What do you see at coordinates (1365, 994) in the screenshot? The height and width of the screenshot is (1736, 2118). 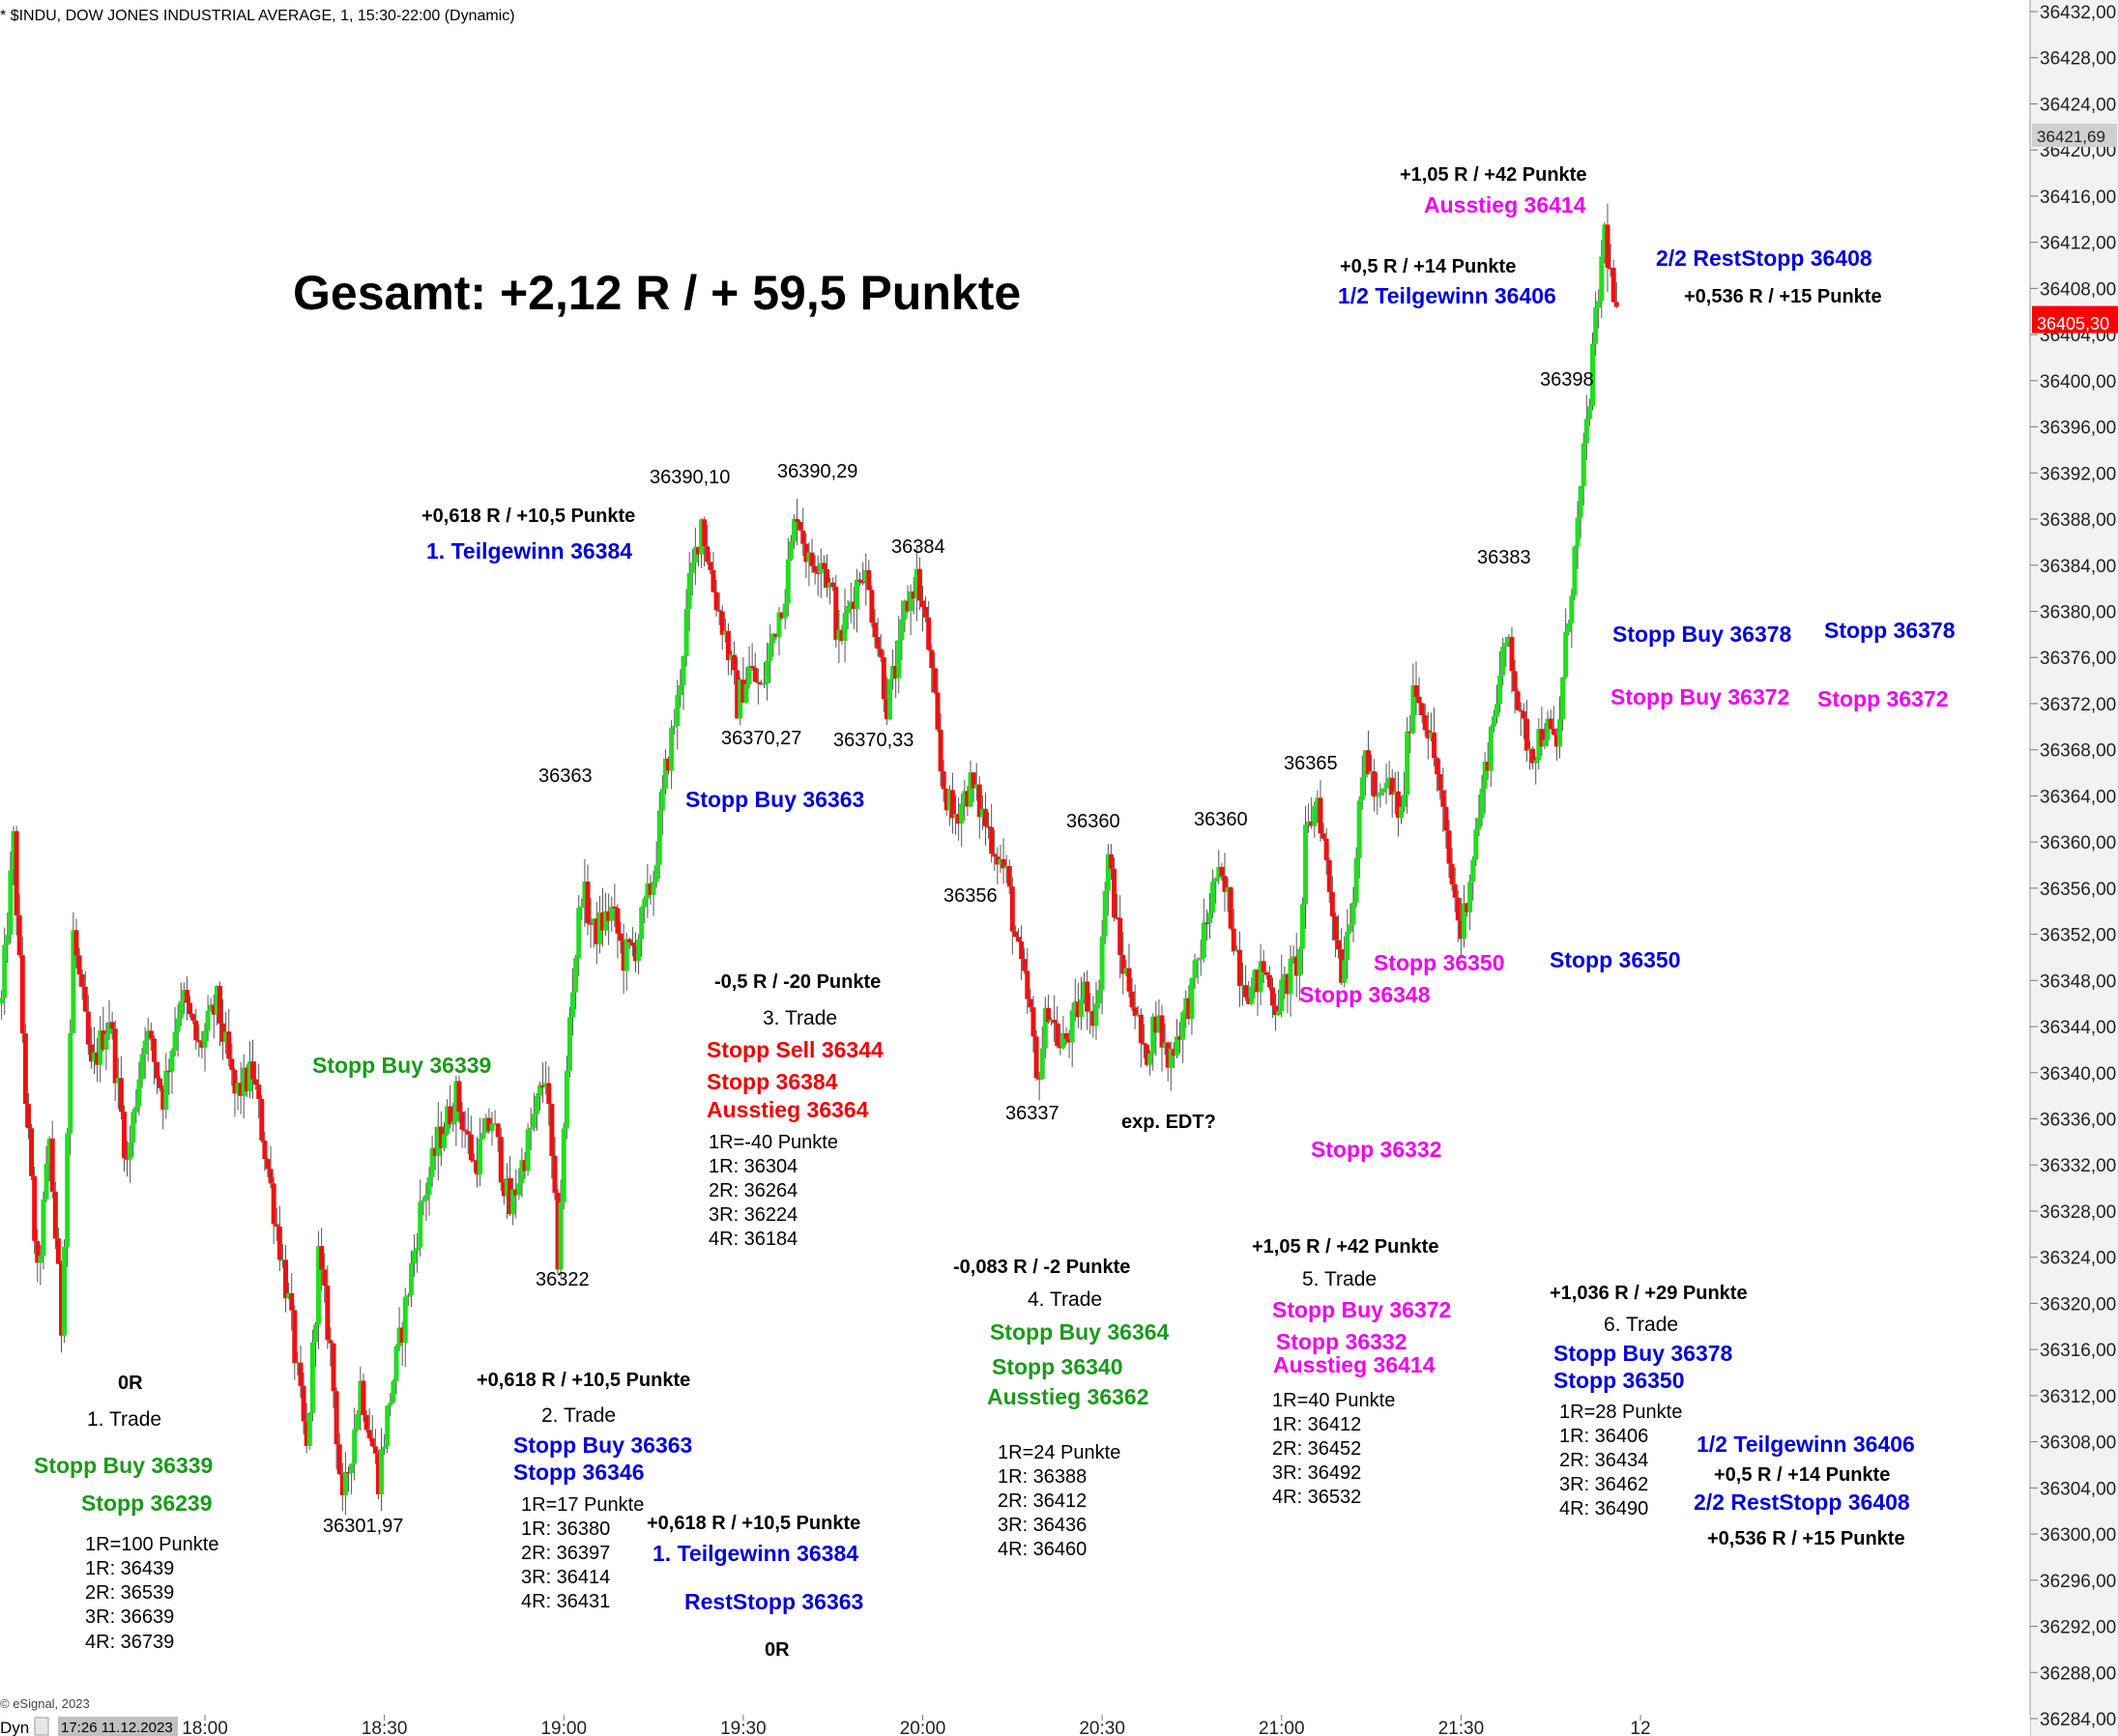 I see `annotation-c-stopp-36348: Stopp 36348` at bounding box center [1365, 994].